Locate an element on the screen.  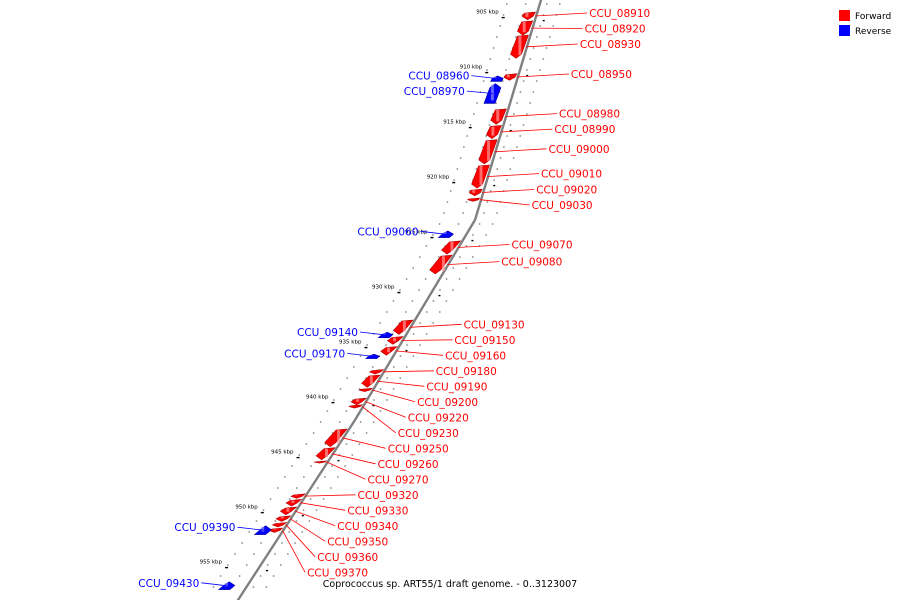
tick-label: 955 kbp is located at coordinates (211, 563).